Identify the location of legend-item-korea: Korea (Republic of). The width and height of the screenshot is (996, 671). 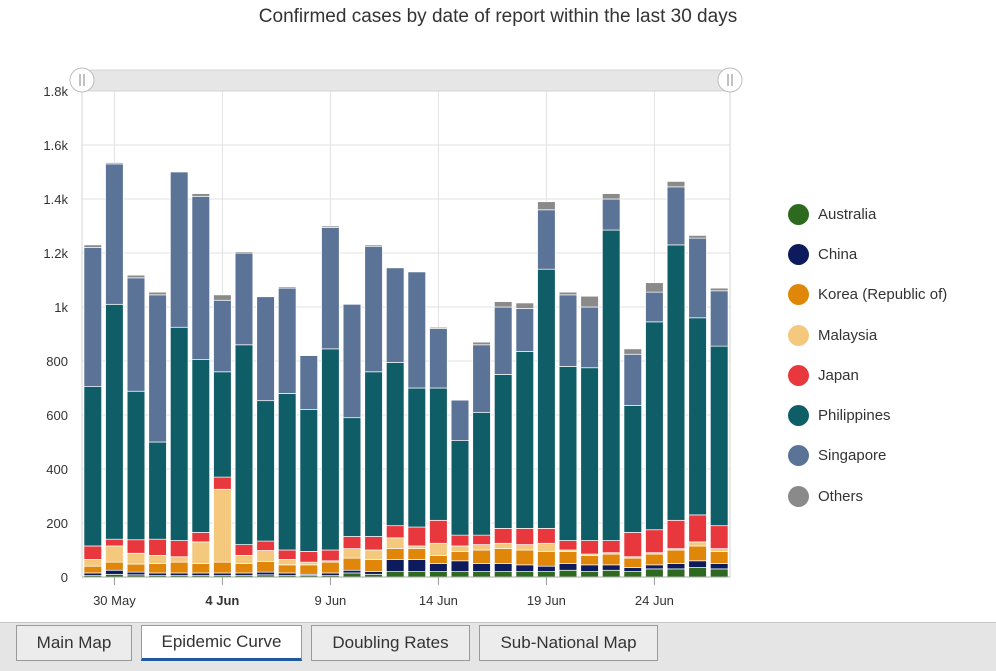
(888, 295).